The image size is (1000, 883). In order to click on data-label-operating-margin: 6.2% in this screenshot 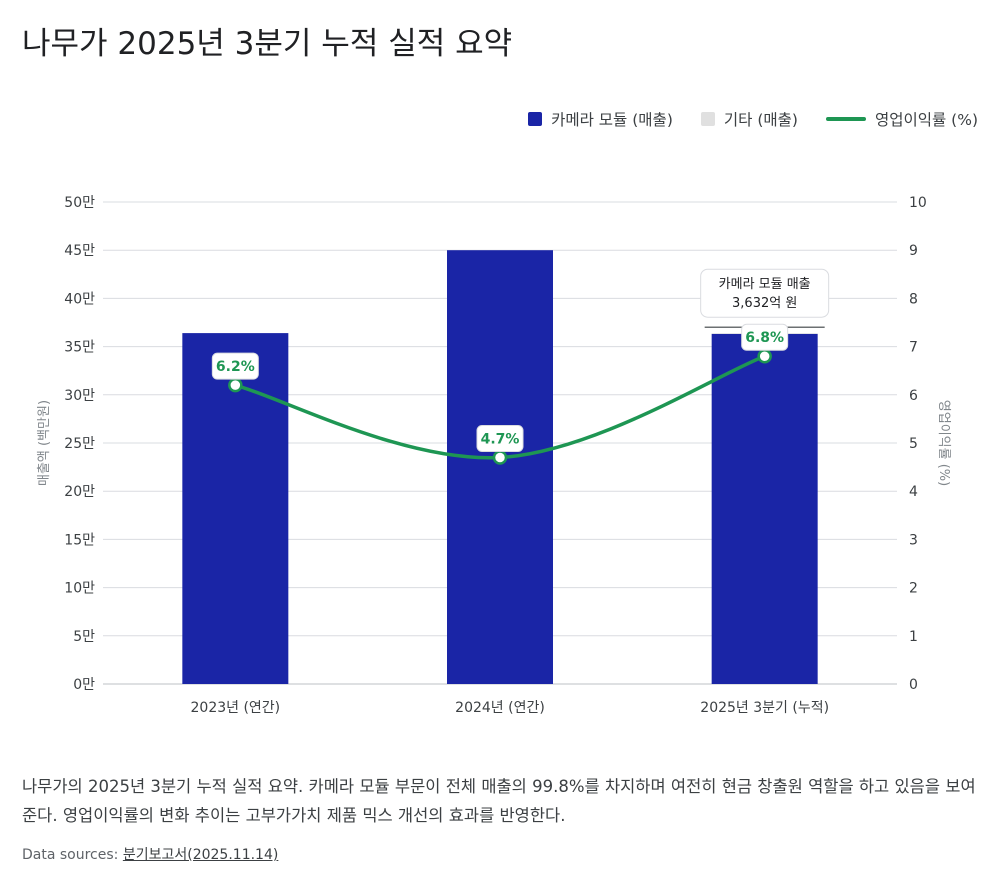, I will do `click(235, 367)`.